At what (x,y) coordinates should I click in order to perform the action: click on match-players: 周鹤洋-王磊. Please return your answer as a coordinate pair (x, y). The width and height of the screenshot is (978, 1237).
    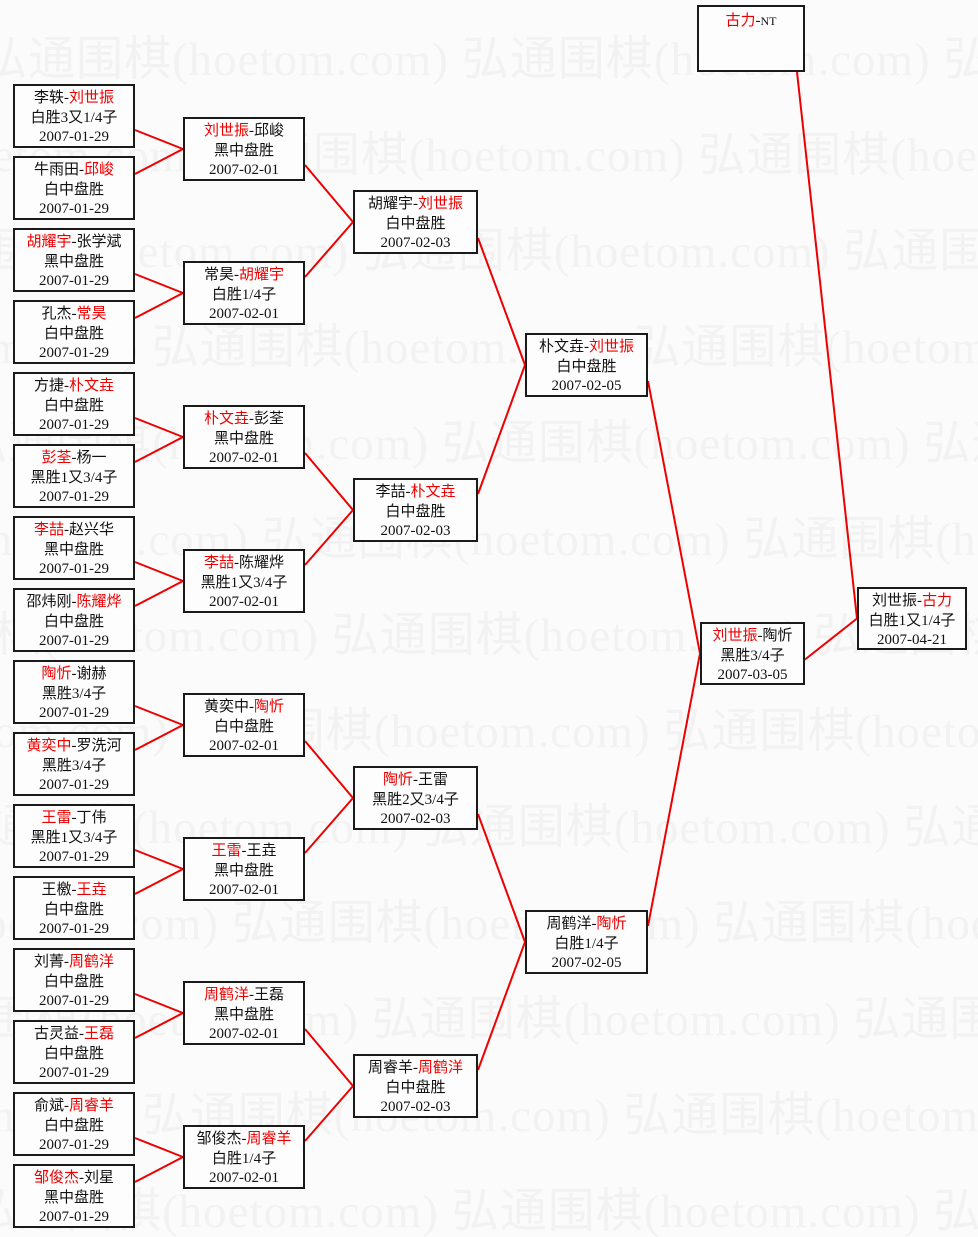
    Looking at the image, I should click on (244, 996).